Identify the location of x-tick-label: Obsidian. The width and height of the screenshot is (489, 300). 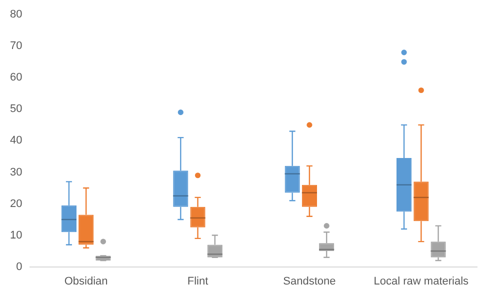
(86, 281).